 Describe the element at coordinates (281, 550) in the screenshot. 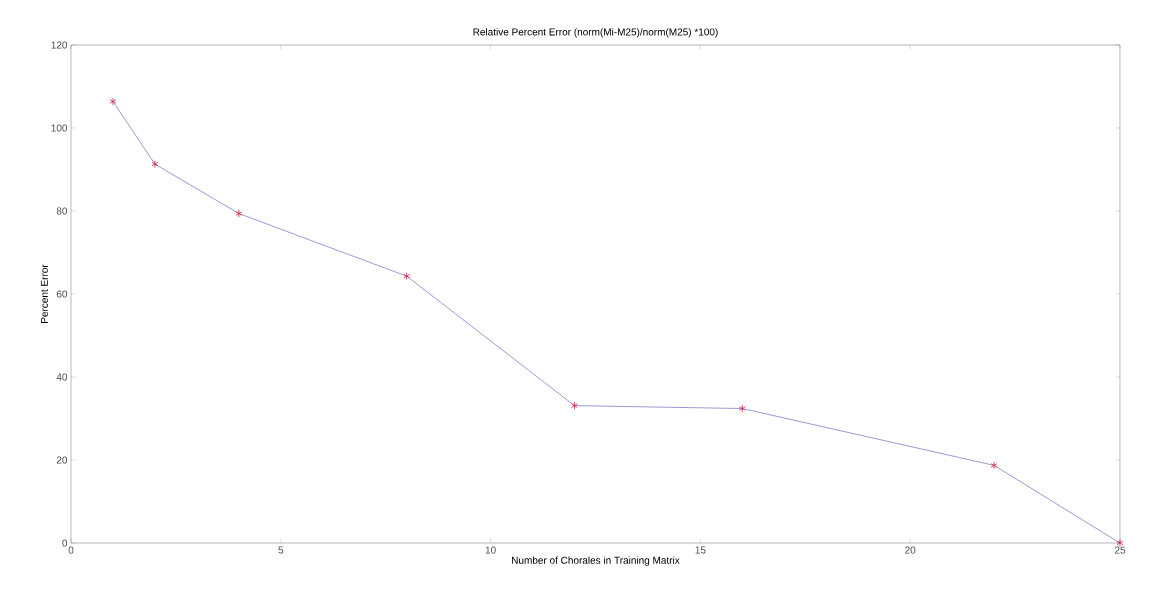

I see `x-tick-label: 5` at that location.